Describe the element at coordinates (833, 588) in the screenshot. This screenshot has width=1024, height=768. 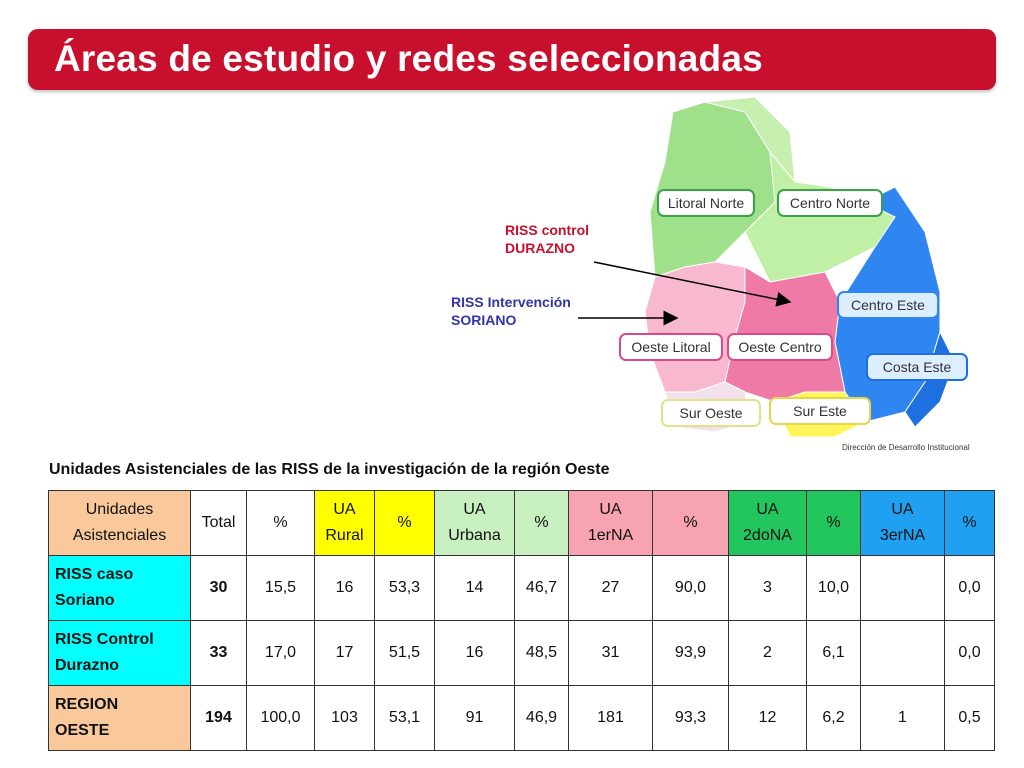
I see `table-cell: 10,0` at that location.